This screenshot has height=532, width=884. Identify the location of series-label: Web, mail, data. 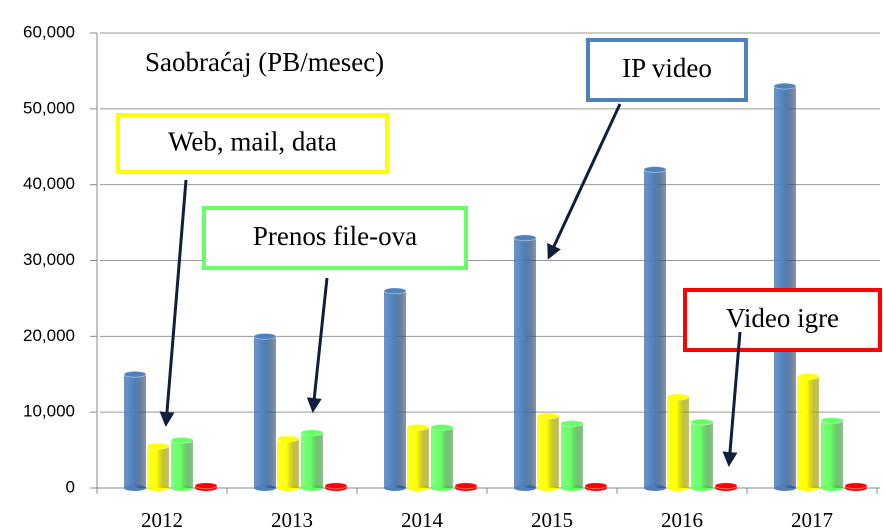
(252, 142).